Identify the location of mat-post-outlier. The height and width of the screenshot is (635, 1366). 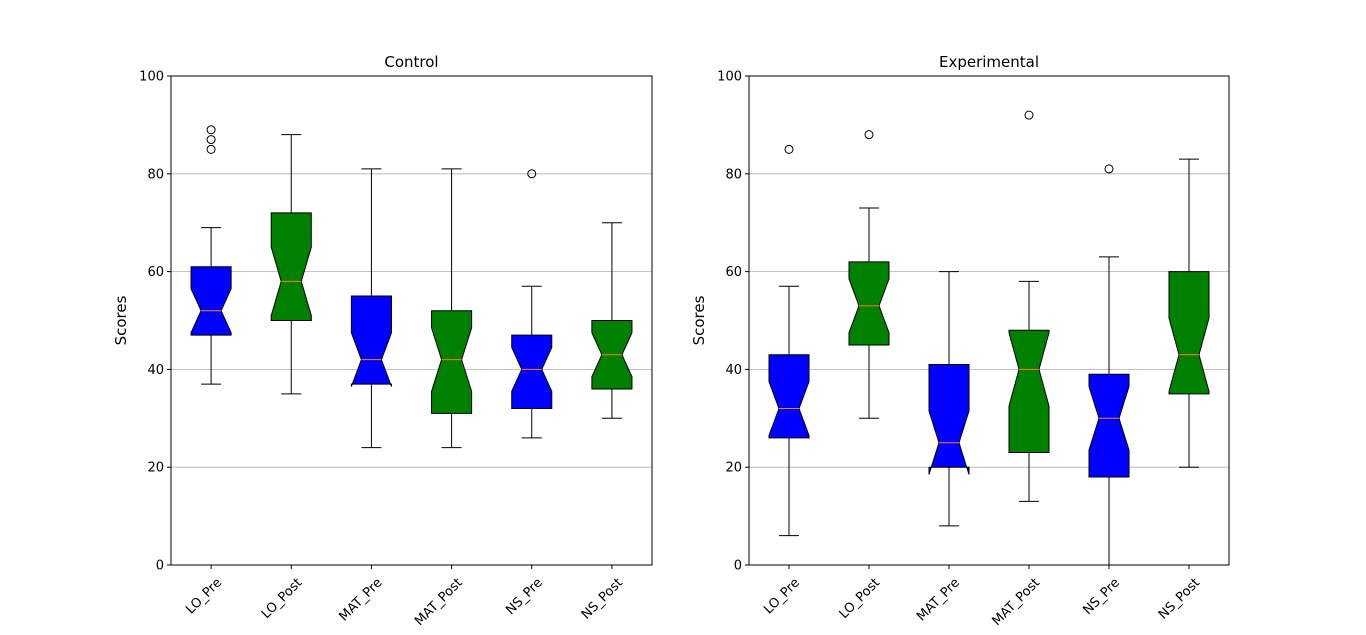
(1029, 115).